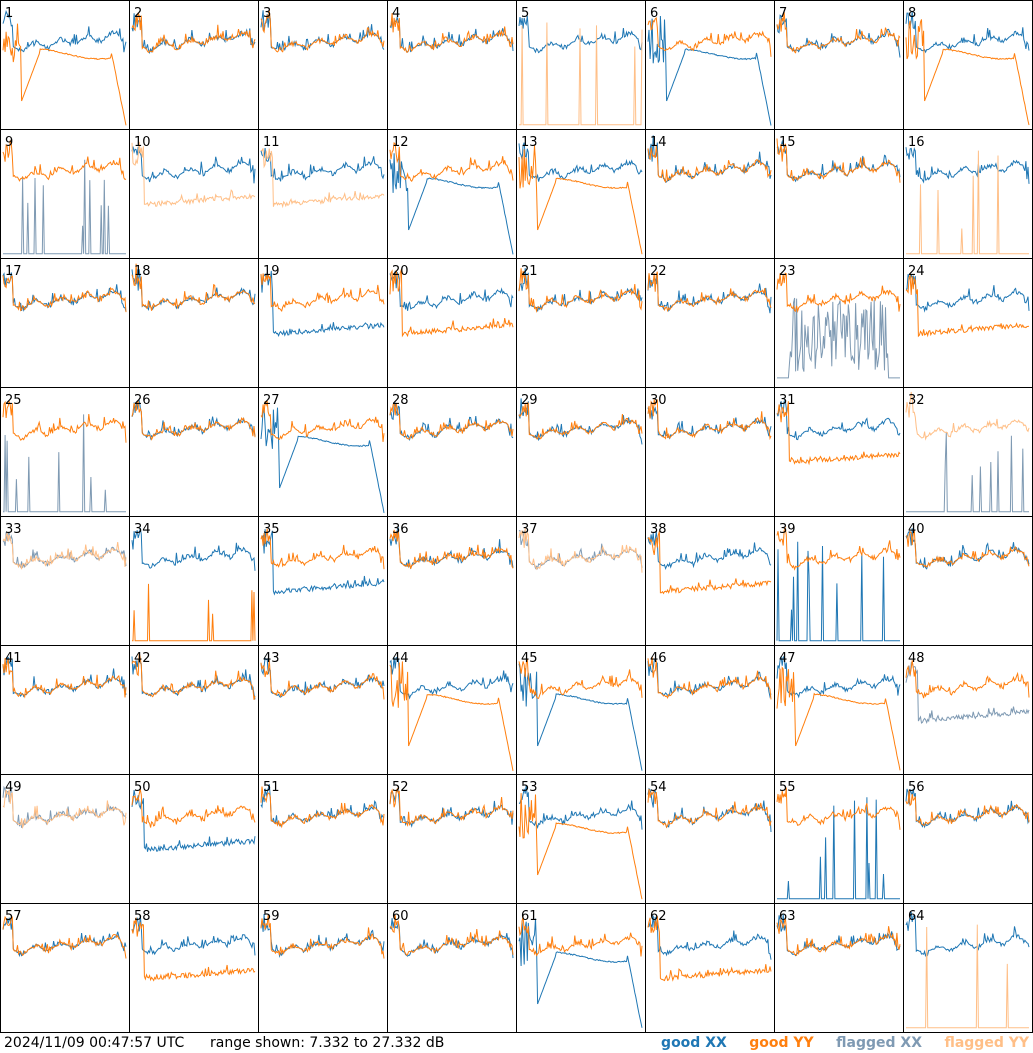 Image resolution: width=1033 pixels, height=1053 pixels. Describe the element at coordinates (580, 717) in the screenshot. I see `panel-45-xx-line` at that location.